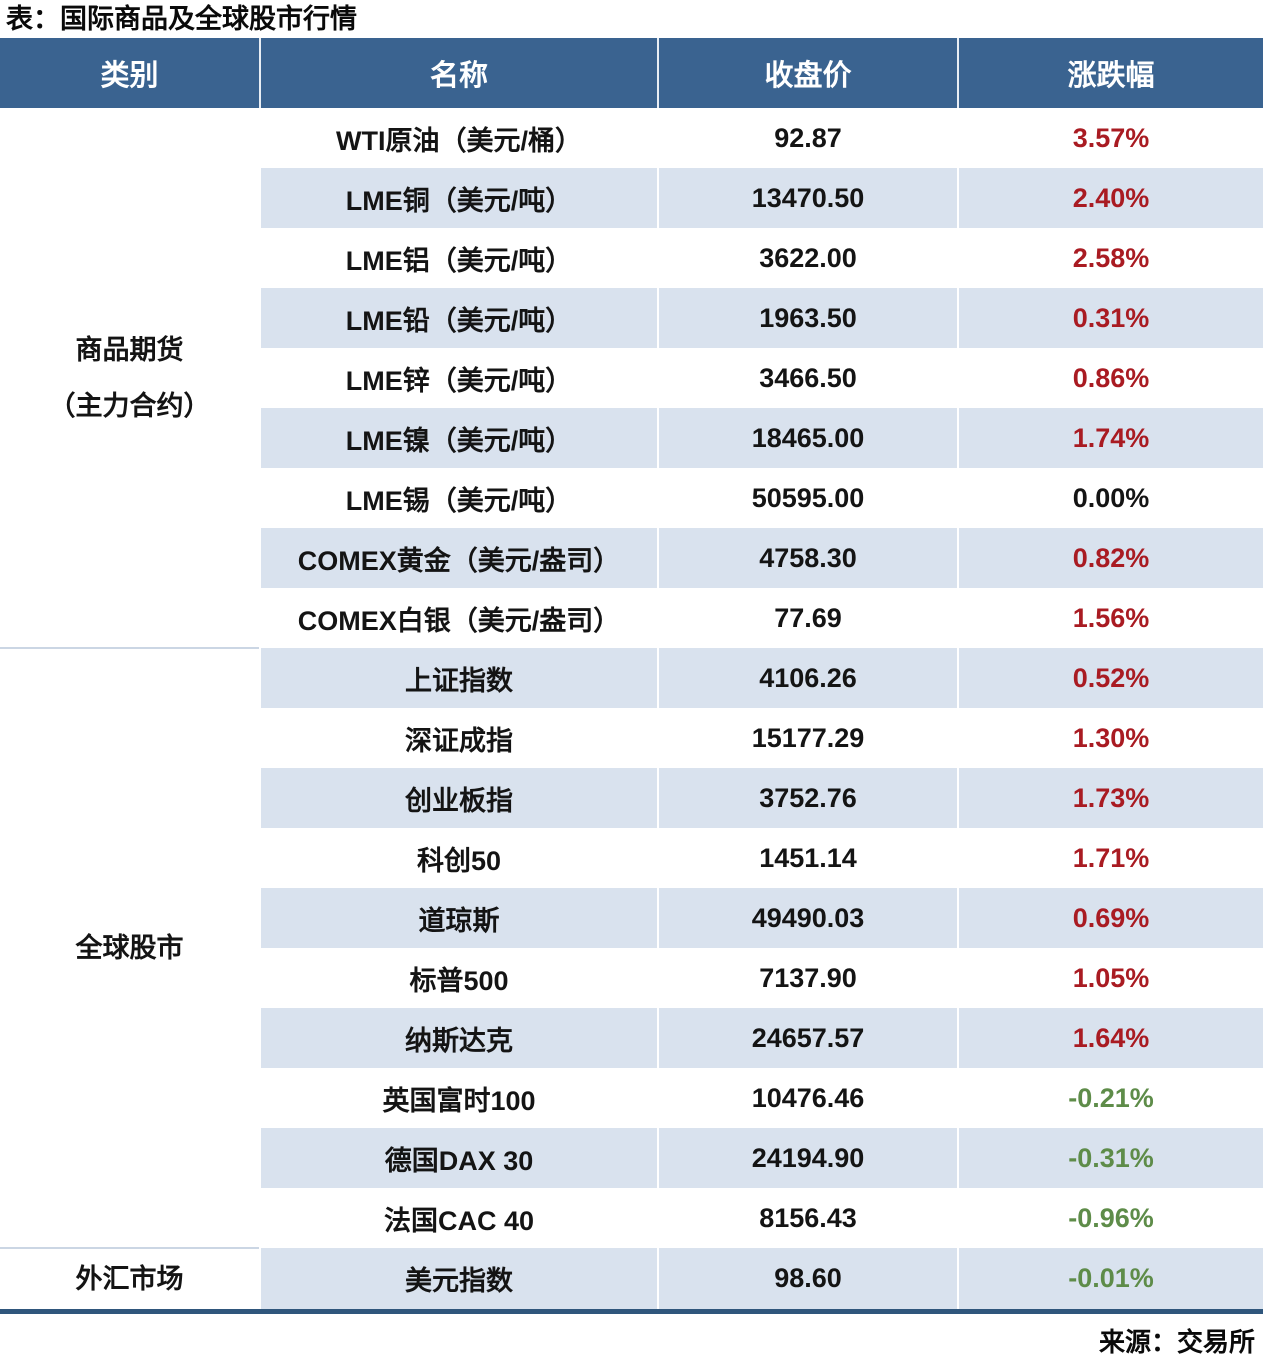  Describe the element at coordinates (458, 438) in the screenshot. I see `instrument-name: LME镍（美元/吨）` at that location.